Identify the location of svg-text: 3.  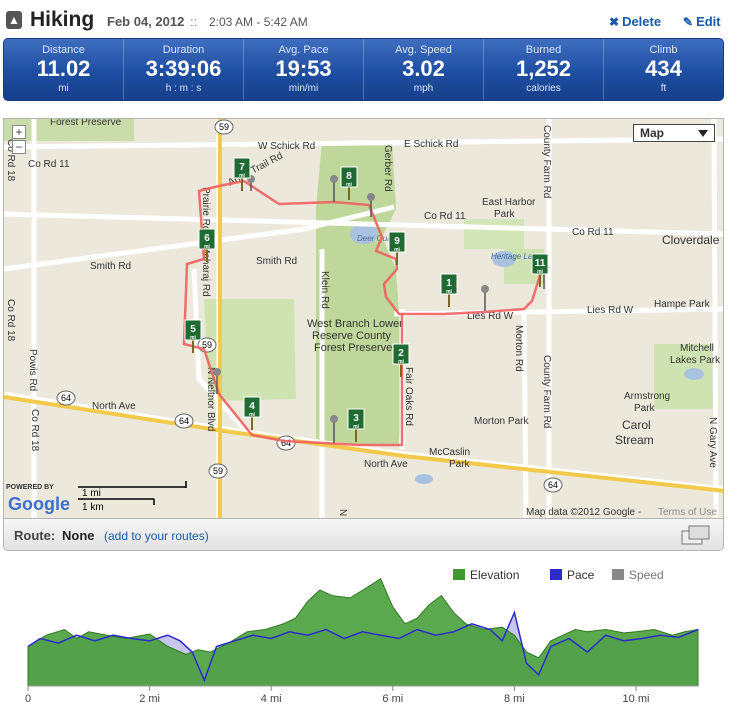
(356, 418).